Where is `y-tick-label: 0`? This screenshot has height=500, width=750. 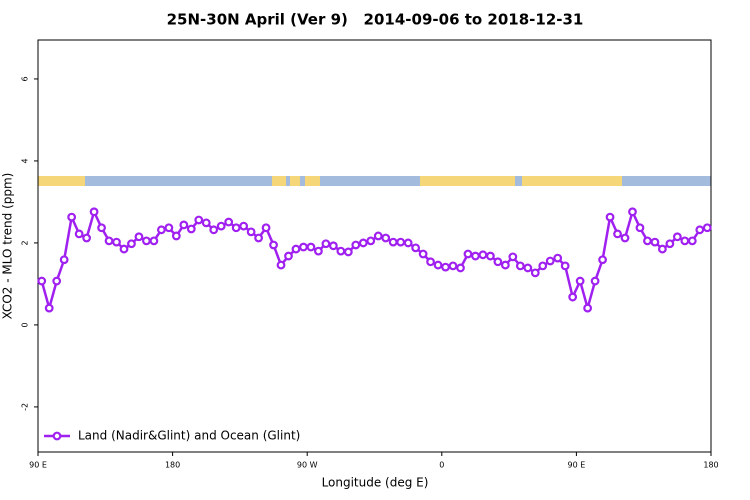
y-tick-label: 0 is located at coordinates (25, 324).